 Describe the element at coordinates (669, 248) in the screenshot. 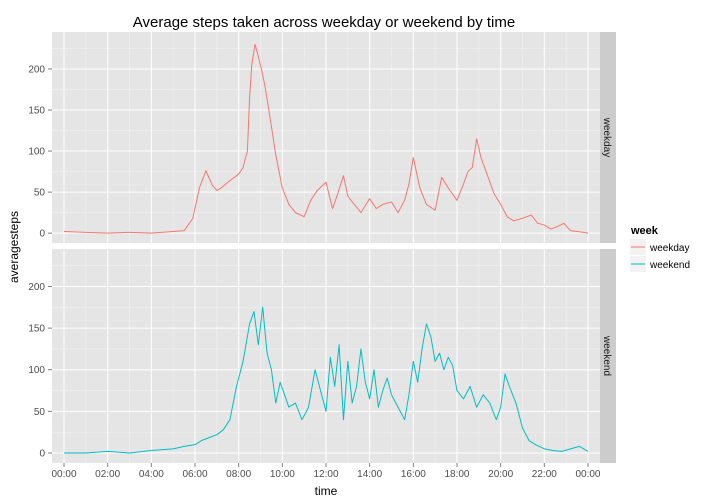

I see `legend-label-weekday: weekday` at that location.